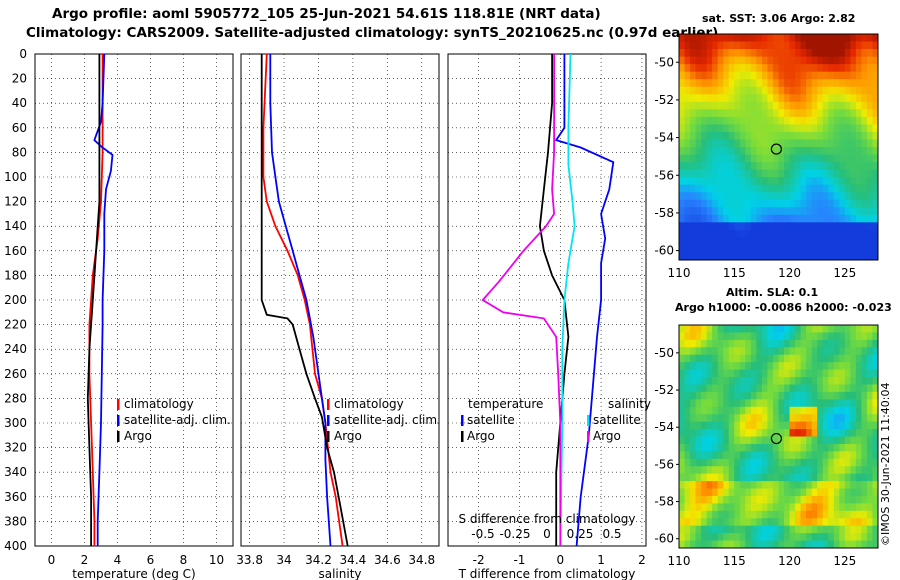 The image size is (900, 580). Describe the element at coordinates (629, 404) in the screenshot. I see `difference-legend-title: salinity` at that location.